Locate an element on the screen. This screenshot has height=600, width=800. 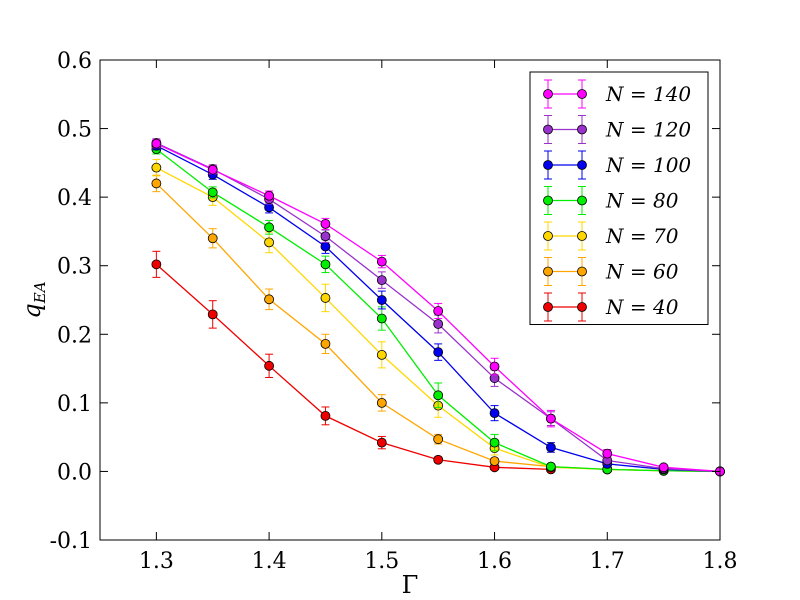
legend-label: N = 70 is located at coordinates (642, 236).